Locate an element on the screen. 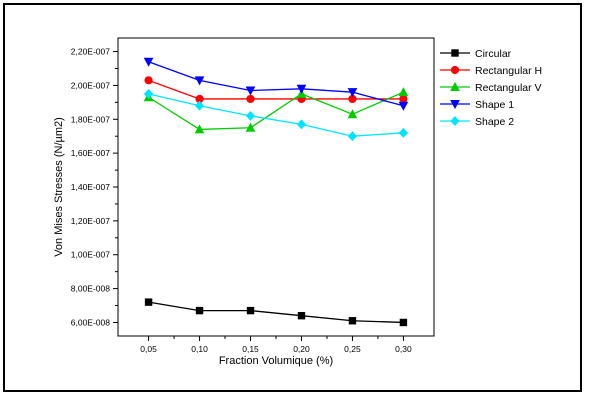 This screenshot has width=589, height=398. y-tick-label: 1,20E-007 is located at coordinates (90, 221).